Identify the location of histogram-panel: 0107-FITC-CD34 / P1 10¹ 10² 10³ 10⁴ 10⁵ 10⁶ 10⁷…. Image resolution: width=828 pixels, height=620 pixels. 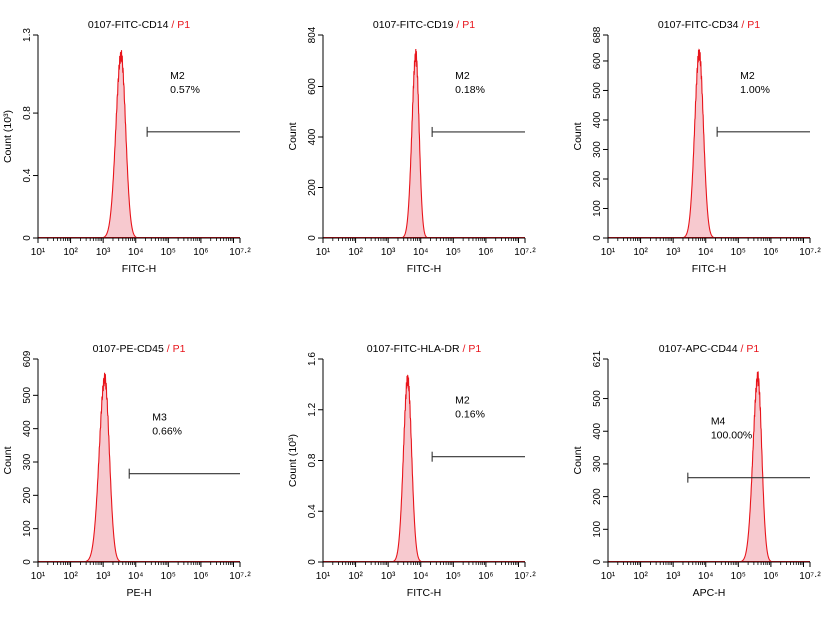
(696, 147).